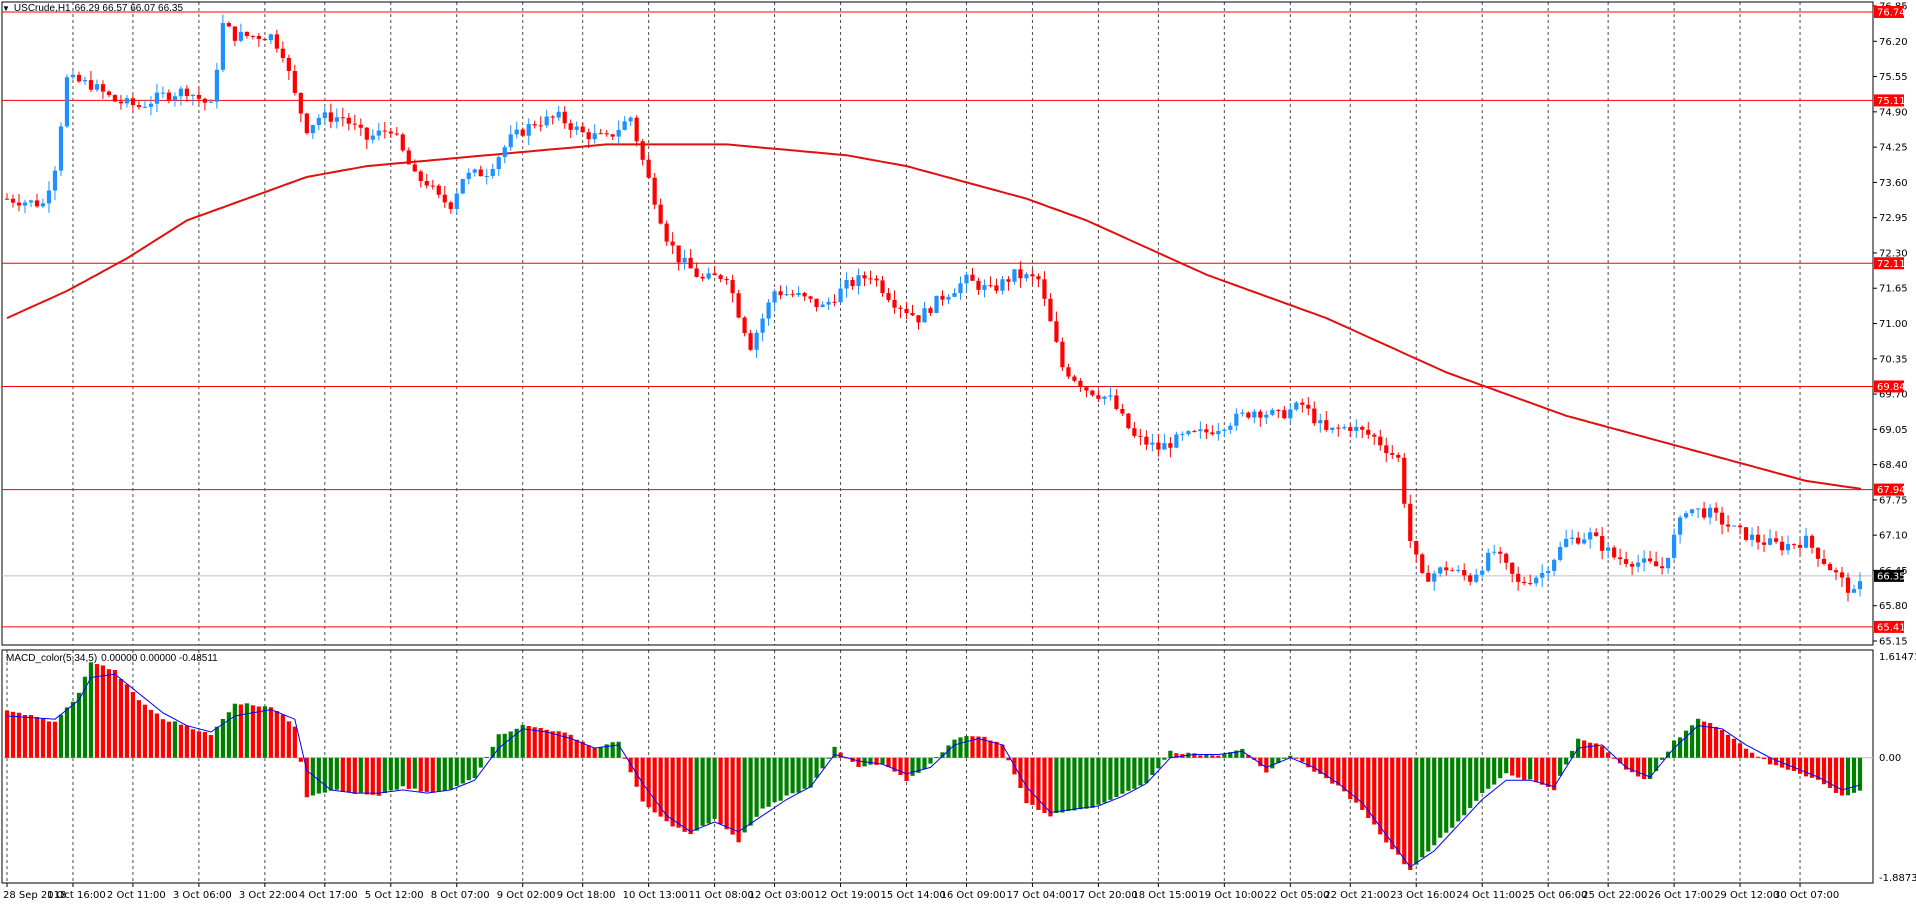  Describe the element at coordinates (1893, 500) in the screenshot. I see `price-tick-label: 67.75` at that location.